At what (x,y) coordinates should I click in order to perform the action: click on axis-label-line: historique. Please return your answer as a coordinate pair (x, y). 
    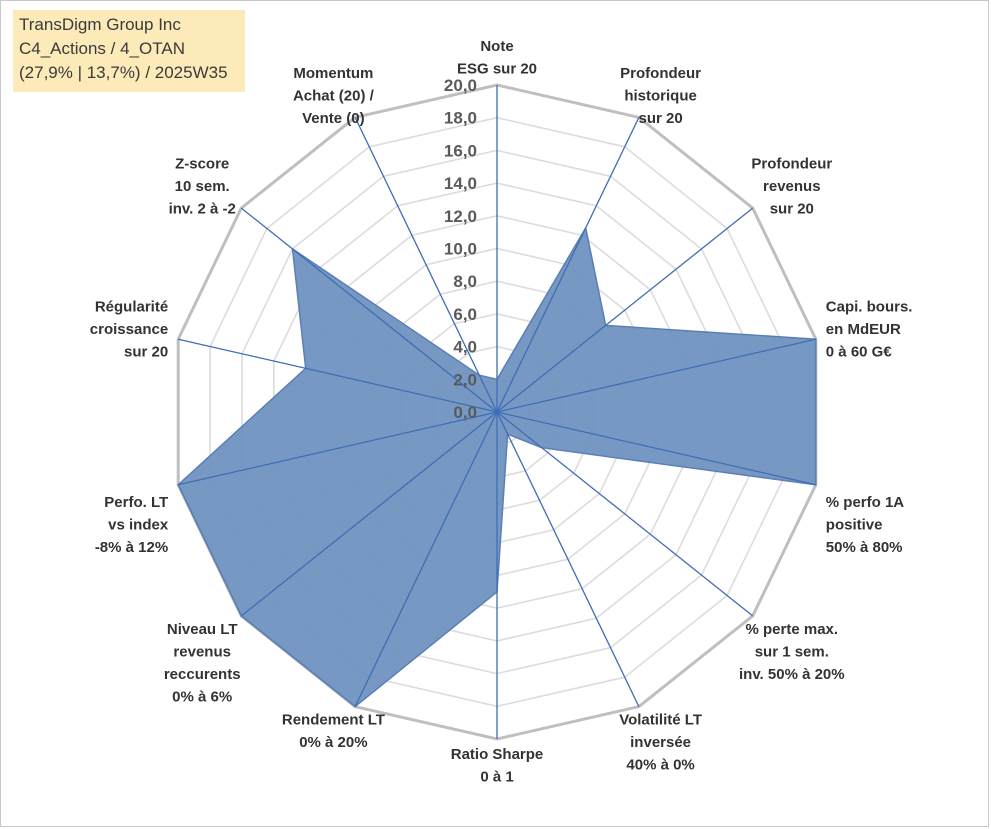
    Looking at the image, I should click on (660, 95).